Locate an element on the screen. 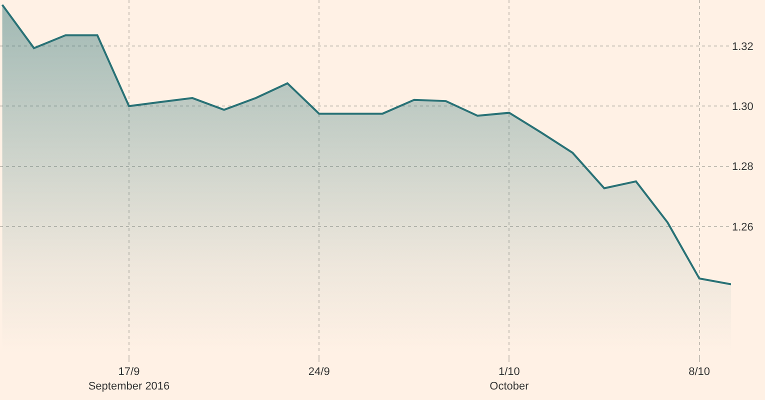  y-tick-label: 1.28 is located at coordinates (743, 167).